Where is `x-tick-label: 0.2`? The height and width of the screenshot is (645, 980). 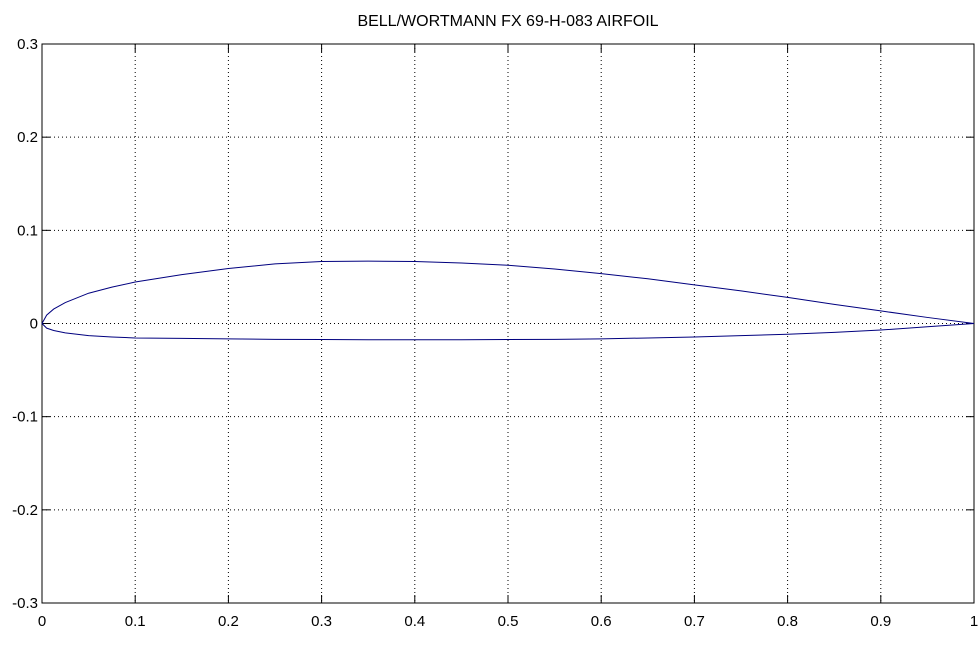
x-tick-label: 0.2 is located at coordinates (228, 621).